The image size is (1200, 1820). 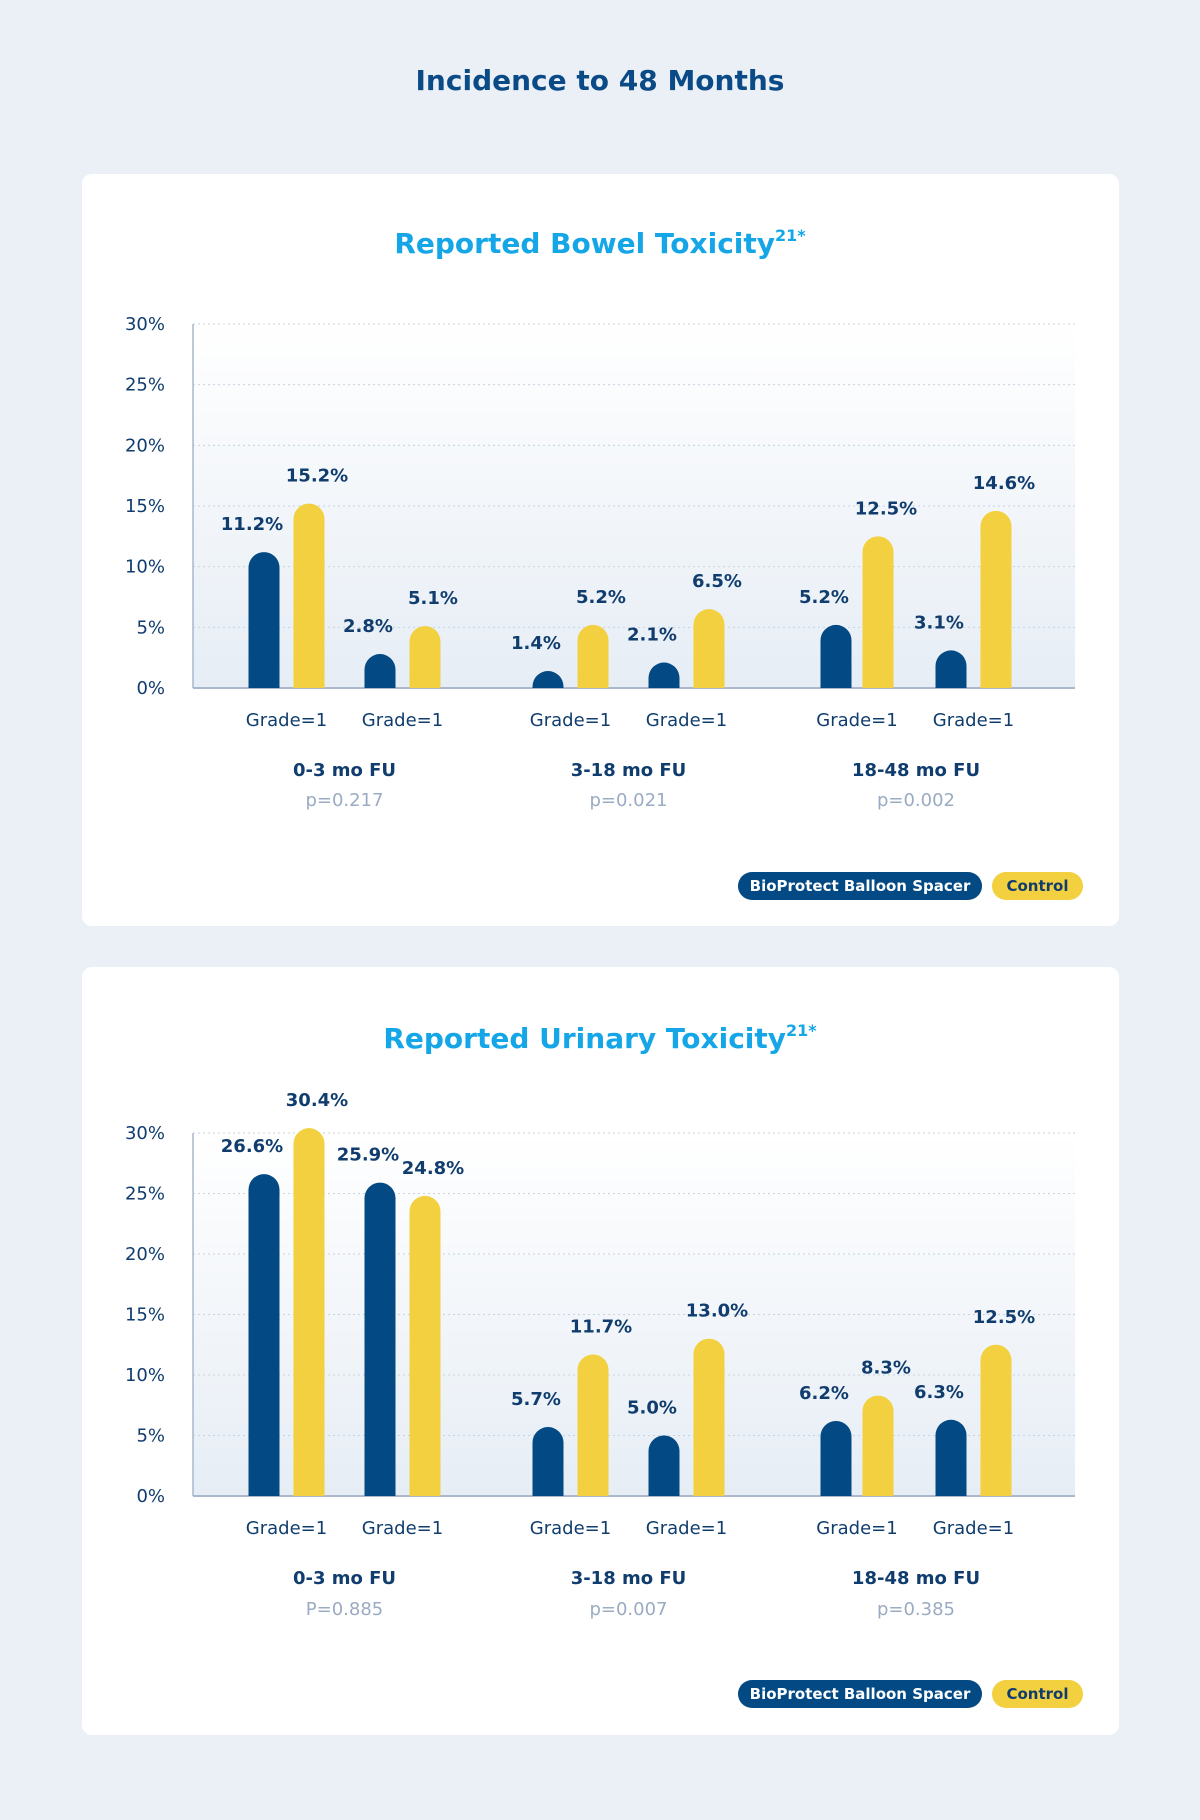 I want to click on spacer-value-label: 2.1%, so click(x=652, y=635).